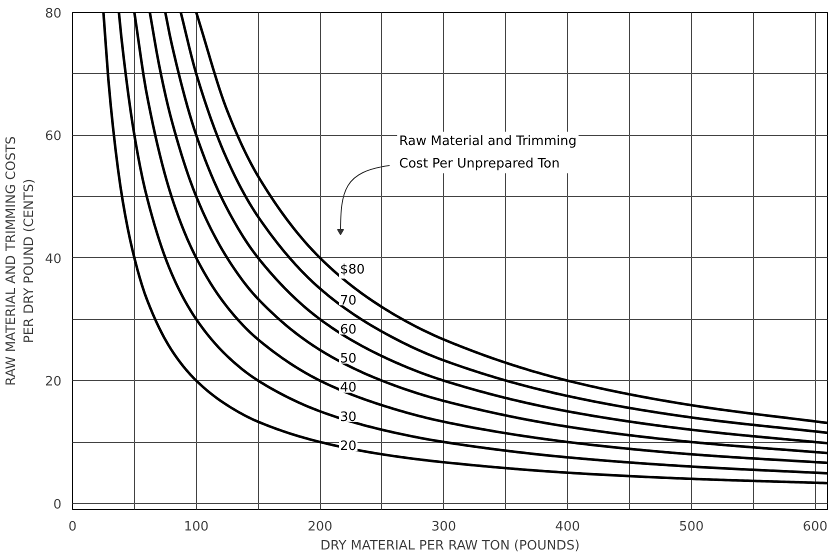 This screenshot has height=556, width=835. Describe the element at coordinates (450, 546) in the screenshot. I see `x-axis-title: DRY MATERIAL PER RAW TON (POUNDS)` at that location.